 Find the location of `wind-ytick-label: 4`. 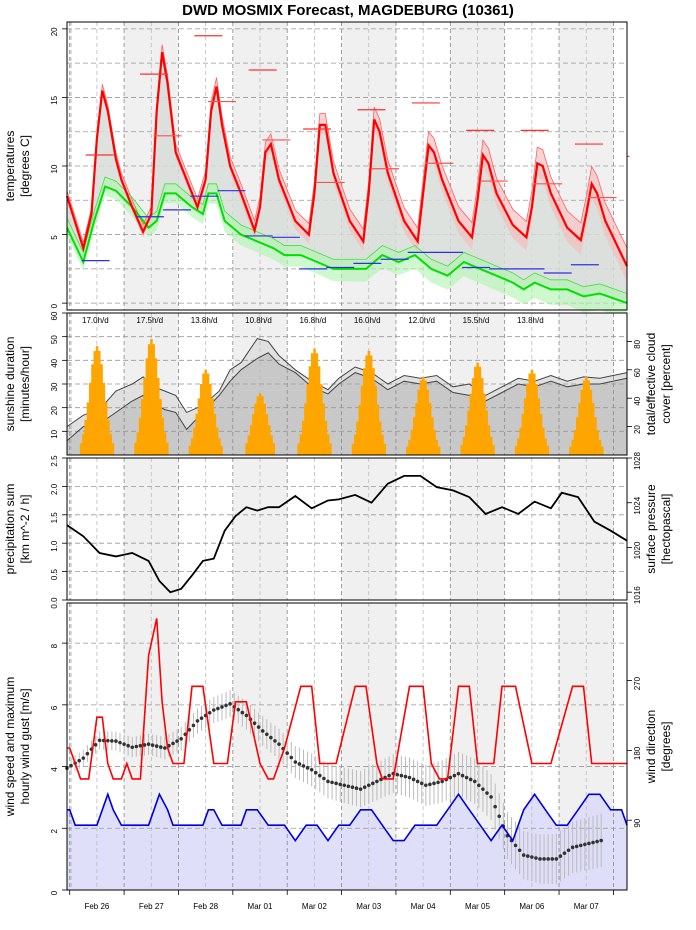

wind-ytick-label: 4 is located at coordinates (54, 769).